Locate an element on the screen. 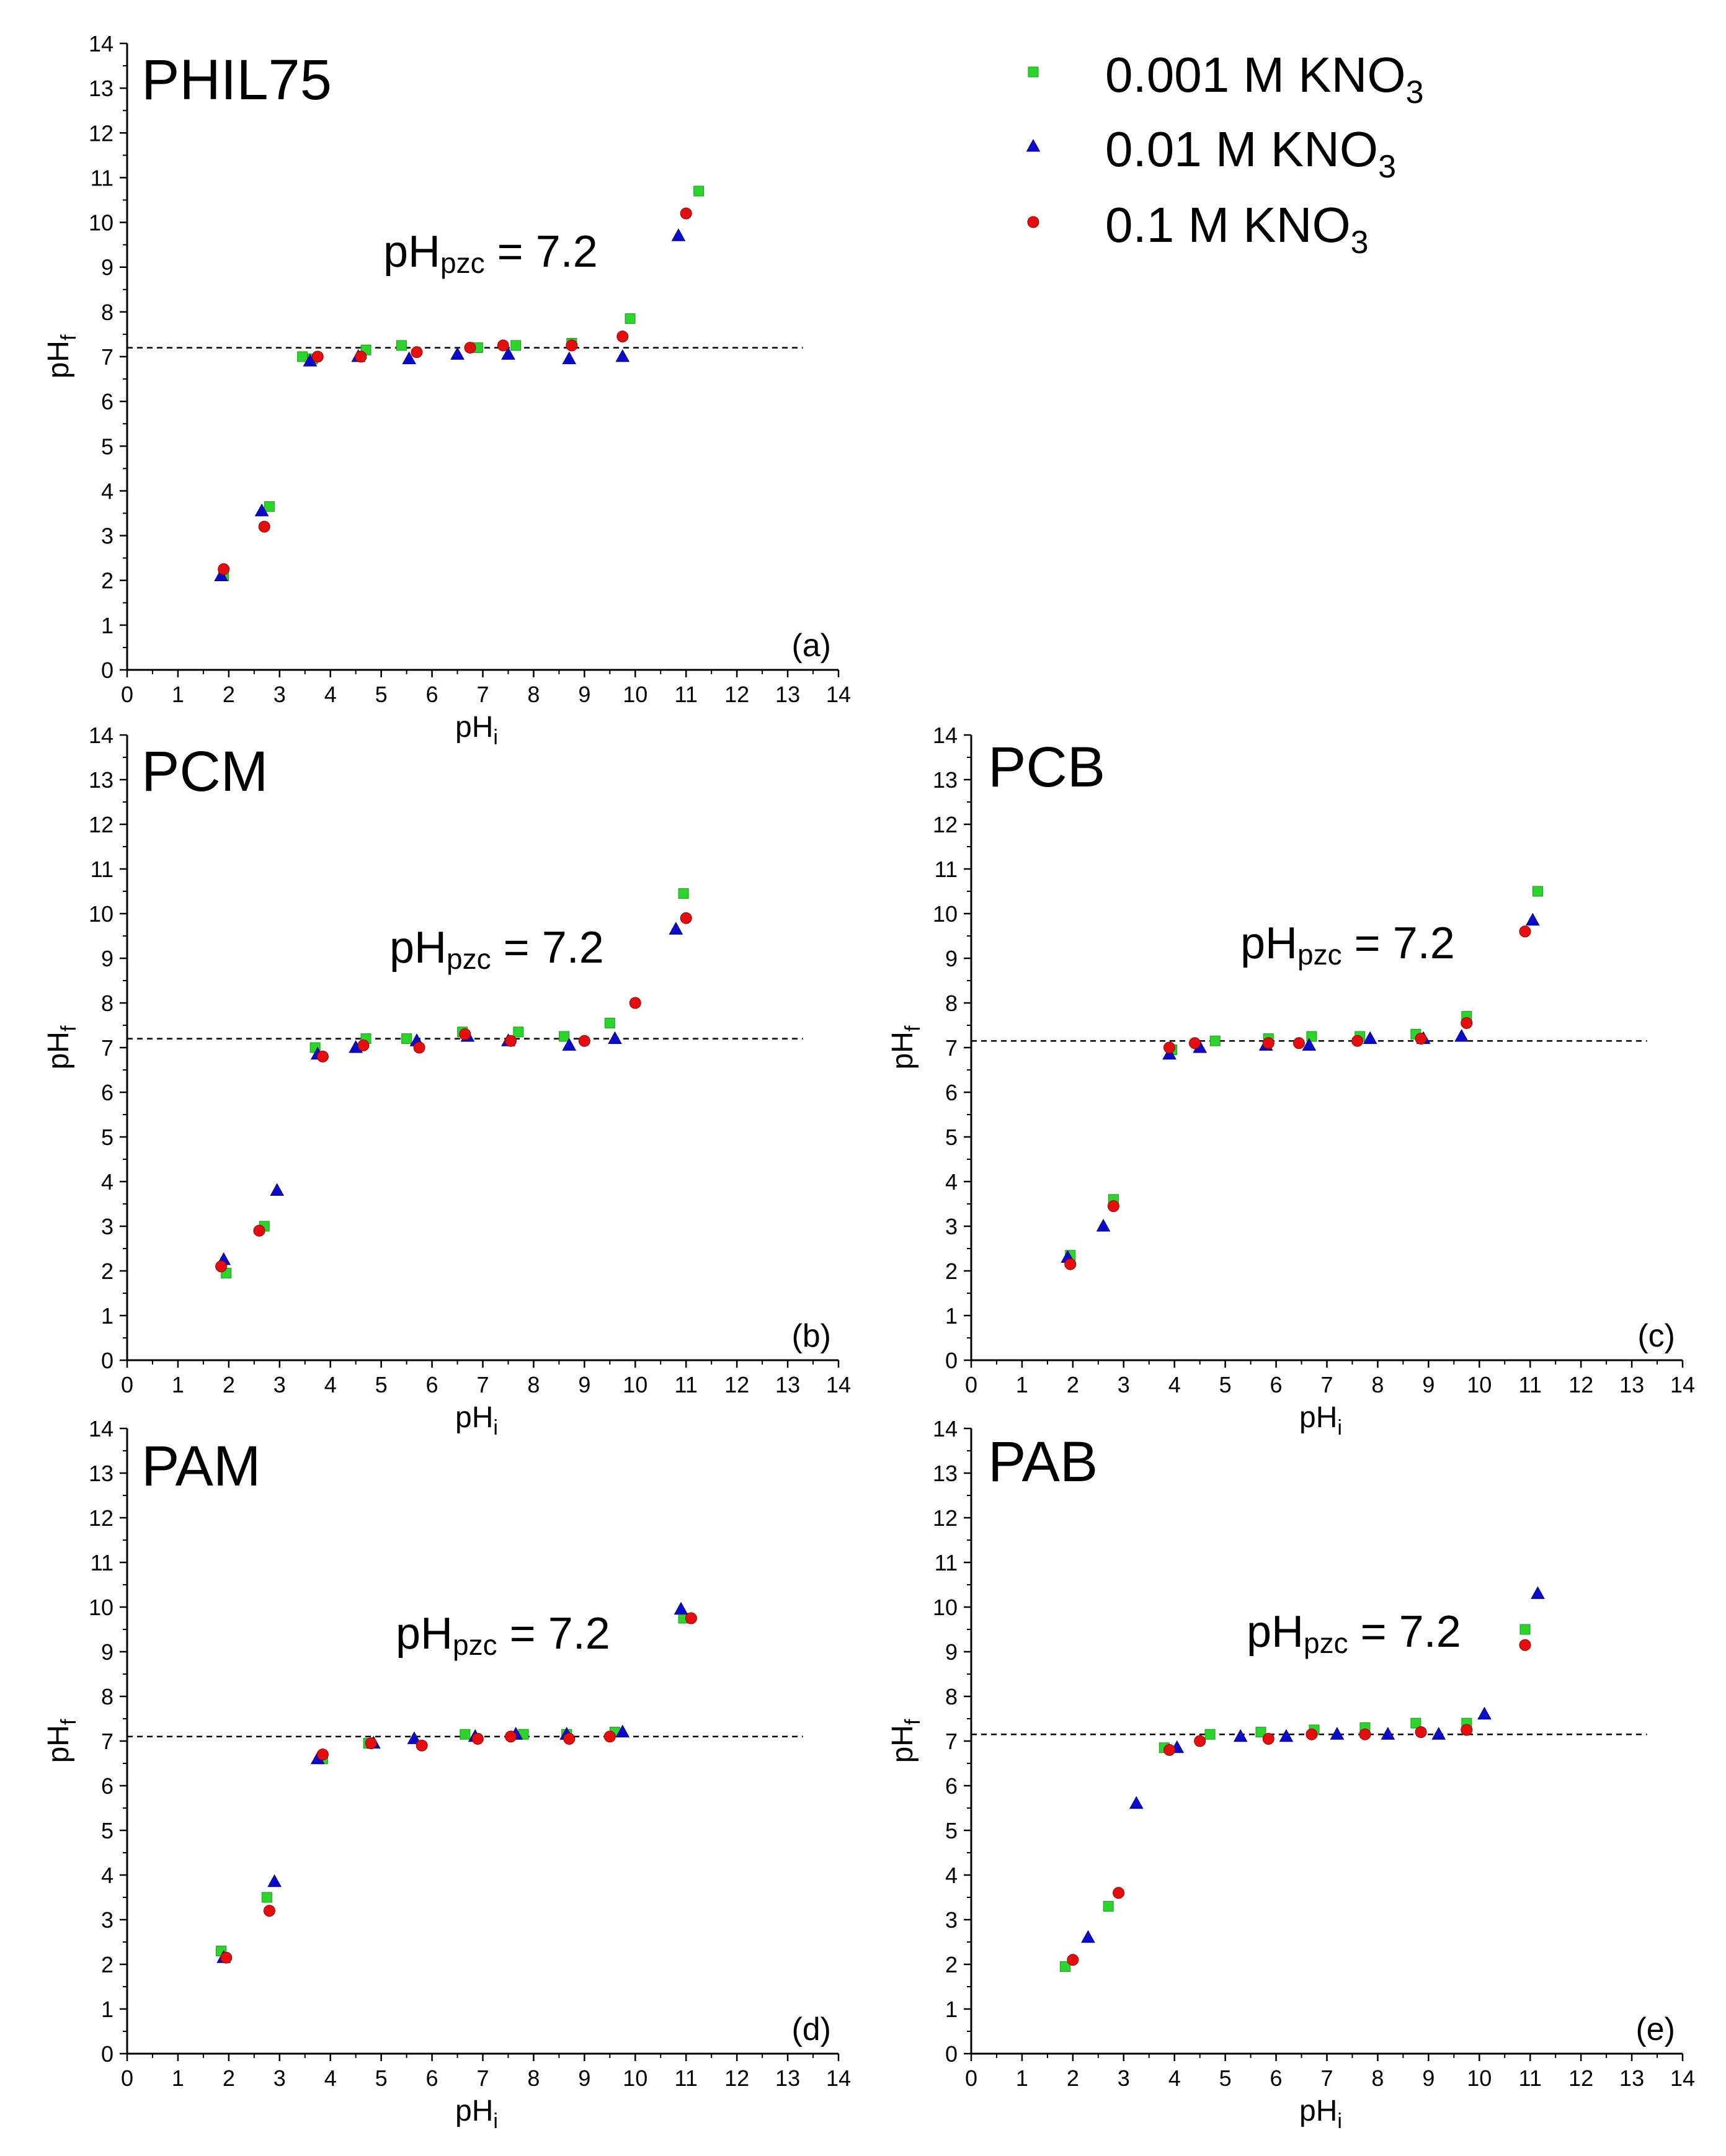  panel-tag: (c) is located at coordinates (1656, 1336).